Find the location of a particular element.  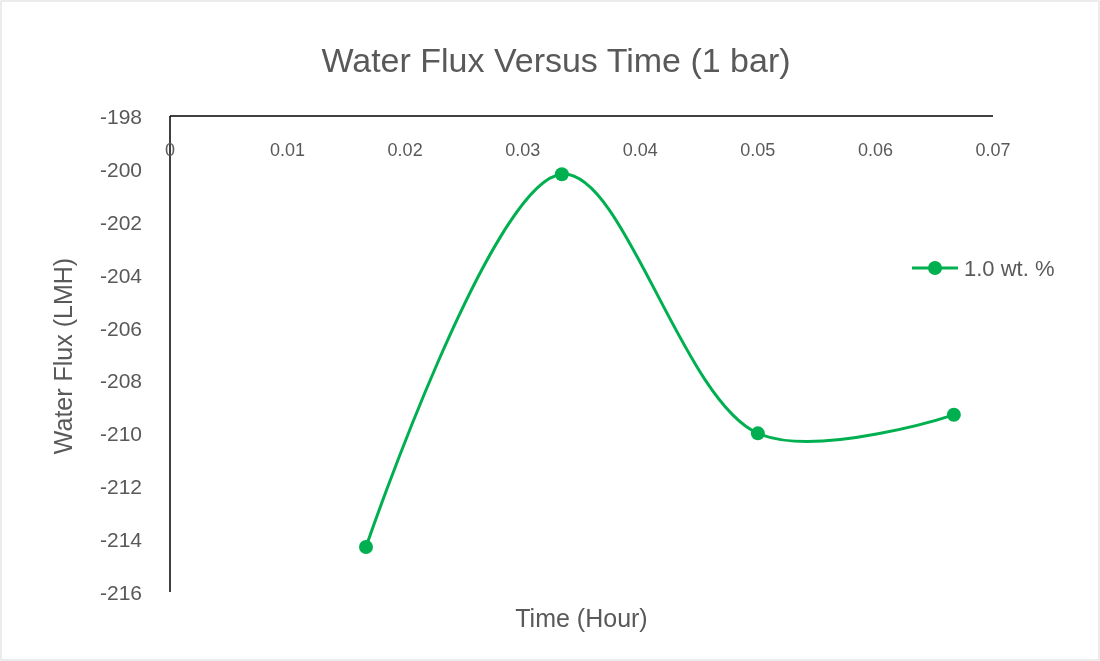

chart-title: Water Flux Versus Time (1 bar) is located at coordinates (556, 60).